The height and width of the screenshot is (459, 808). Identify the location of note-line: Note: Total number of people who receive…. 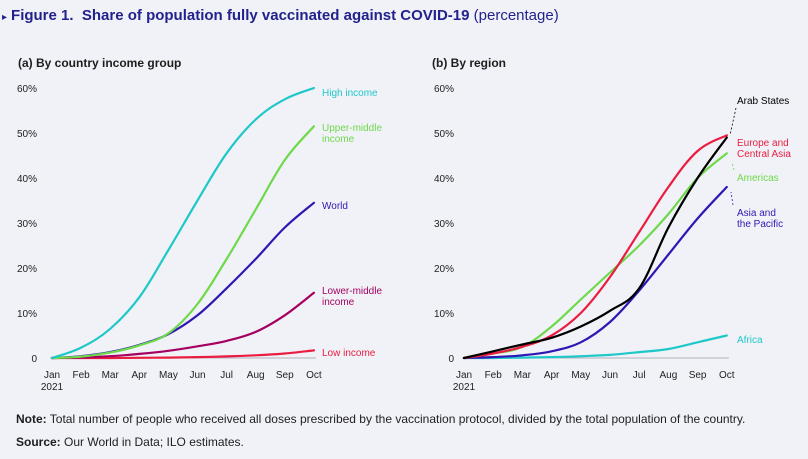
(380, 419).